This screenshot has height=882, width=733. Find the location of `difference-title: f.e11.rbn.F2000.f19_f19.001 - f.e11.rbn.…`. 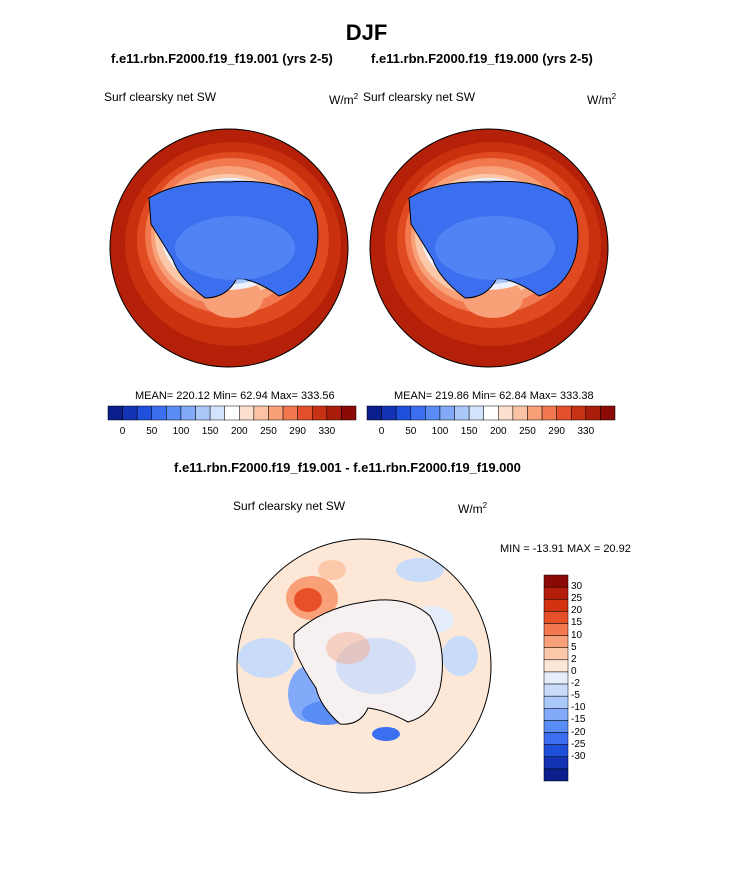

difference-title: f.e11.rbn.F2000.f19_f19.001 - f.e11.rbn.… is located at coordinates (347, 467).